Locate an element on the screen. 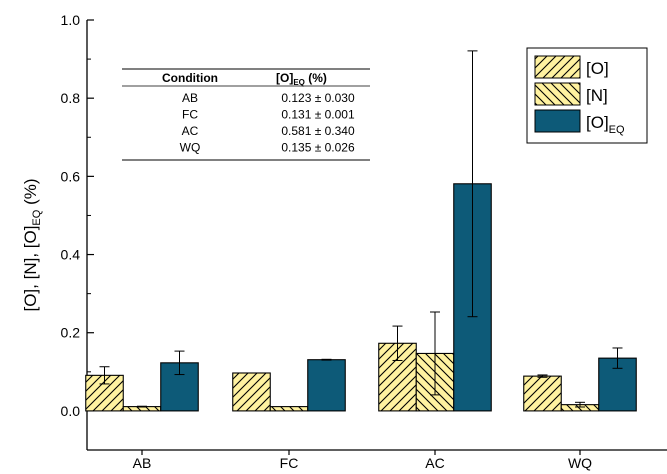  x-tick-label: FC is located at coordinates (289, 463).